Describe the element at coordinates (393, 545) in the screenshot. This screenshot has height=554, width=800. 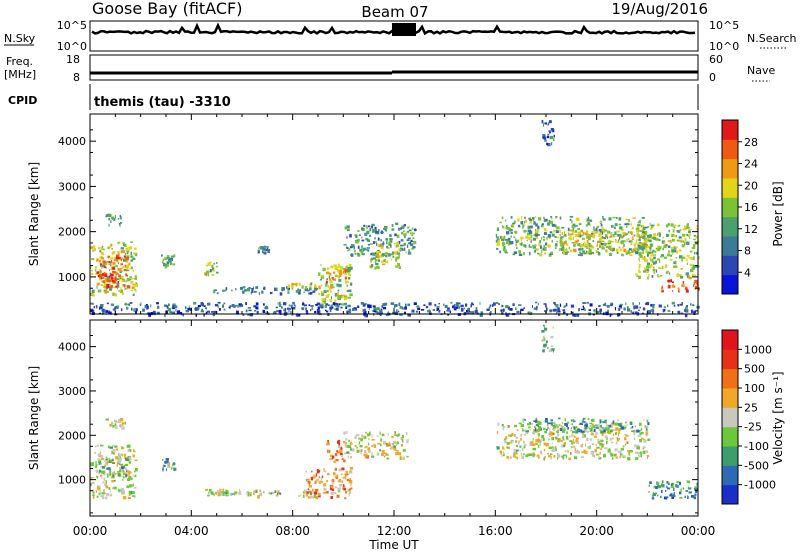
I see `velocity-xlabel: Time UT` at that location.